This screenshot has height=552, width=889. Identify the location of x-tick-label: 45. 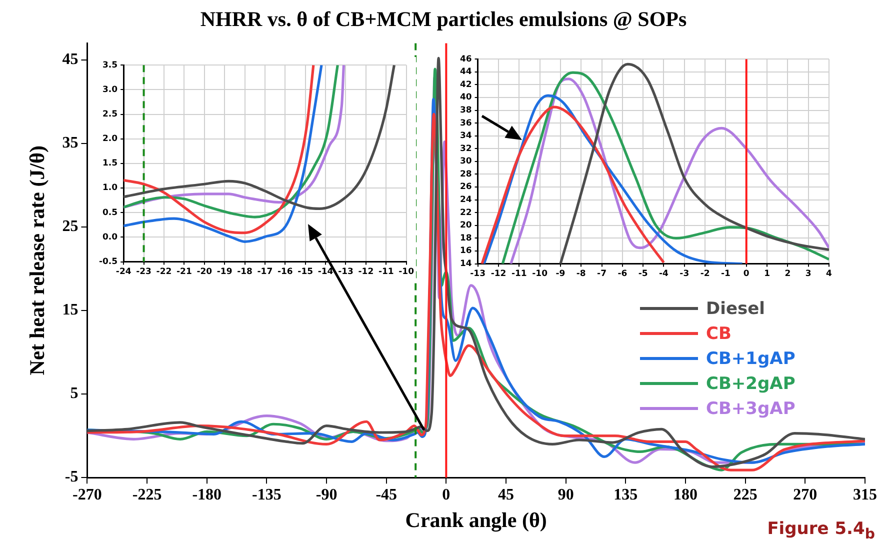
(506, 495).